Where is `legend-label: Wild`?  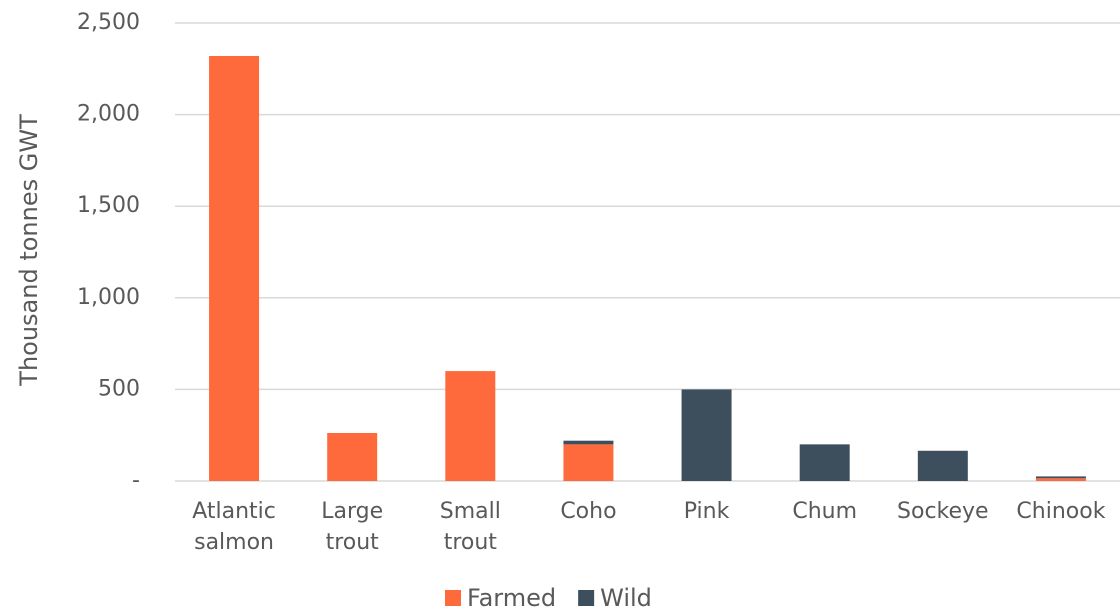 legend-label: Wild is located at coordinates (626, 598).